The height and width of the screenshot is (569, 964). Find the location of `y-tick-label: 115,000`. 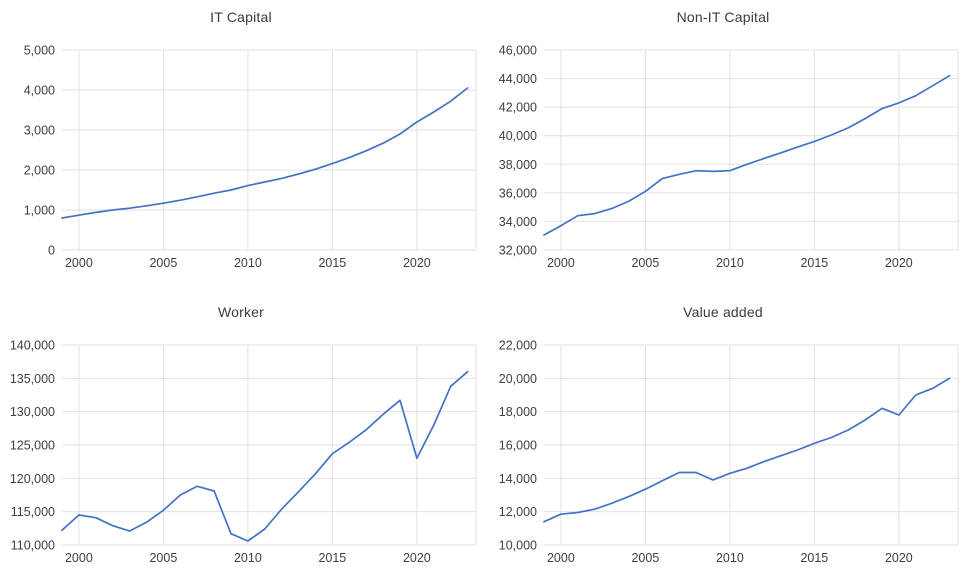

y-tick-label: 115,000 is located at coordinates (33, 512).